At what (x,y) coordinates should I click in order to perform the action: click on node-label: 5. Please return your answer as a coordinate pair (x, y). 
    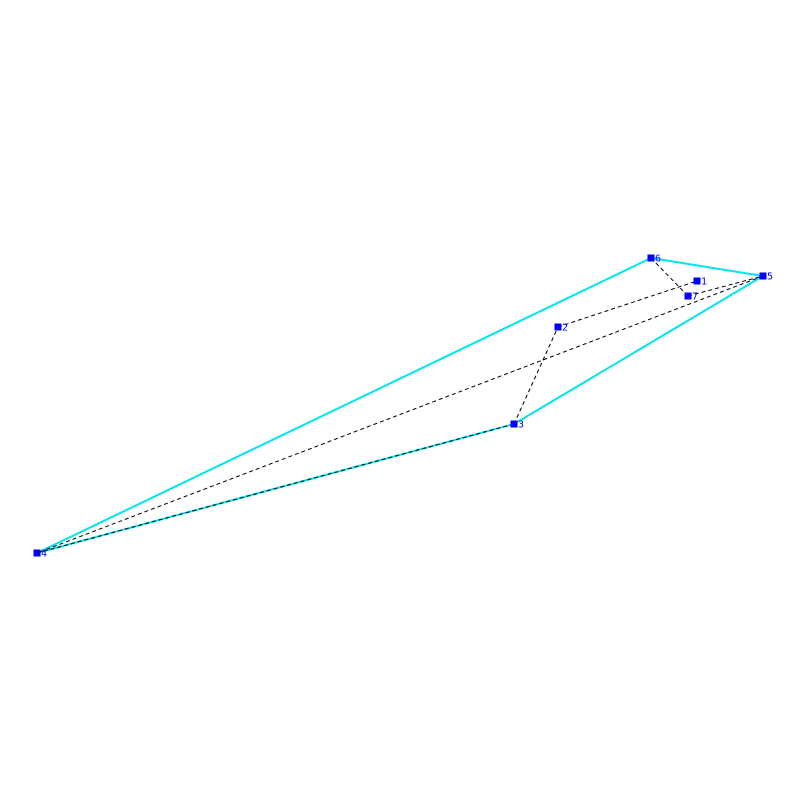
    Looking at the image, I should click on (770, 277).